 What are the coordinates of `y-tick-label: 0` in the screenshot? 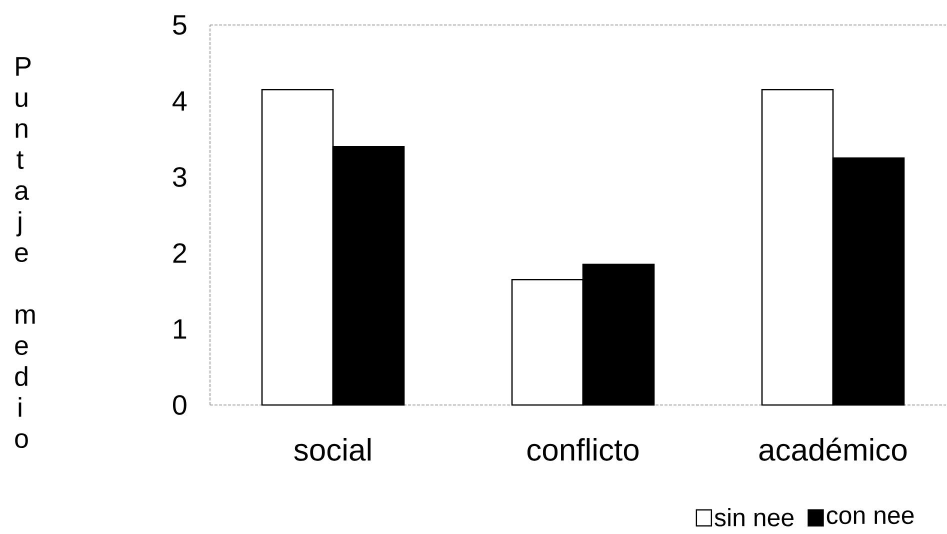 It's located at (179, 405).